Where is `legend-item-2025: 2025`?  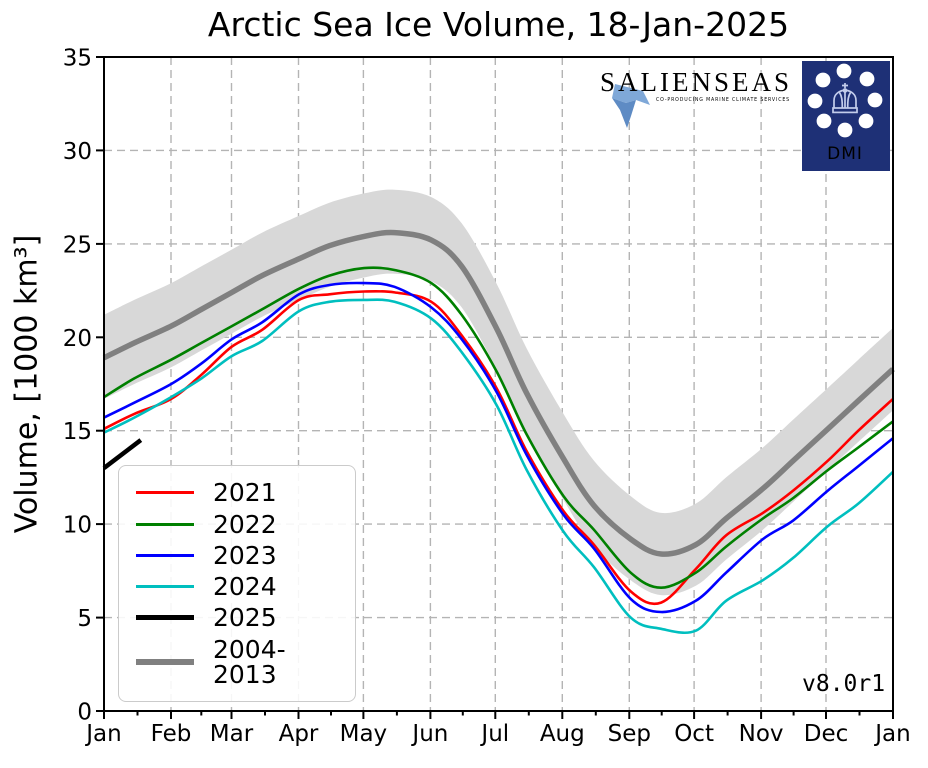
legend-item-2025: 2025 is located at coordinates (241, 617).